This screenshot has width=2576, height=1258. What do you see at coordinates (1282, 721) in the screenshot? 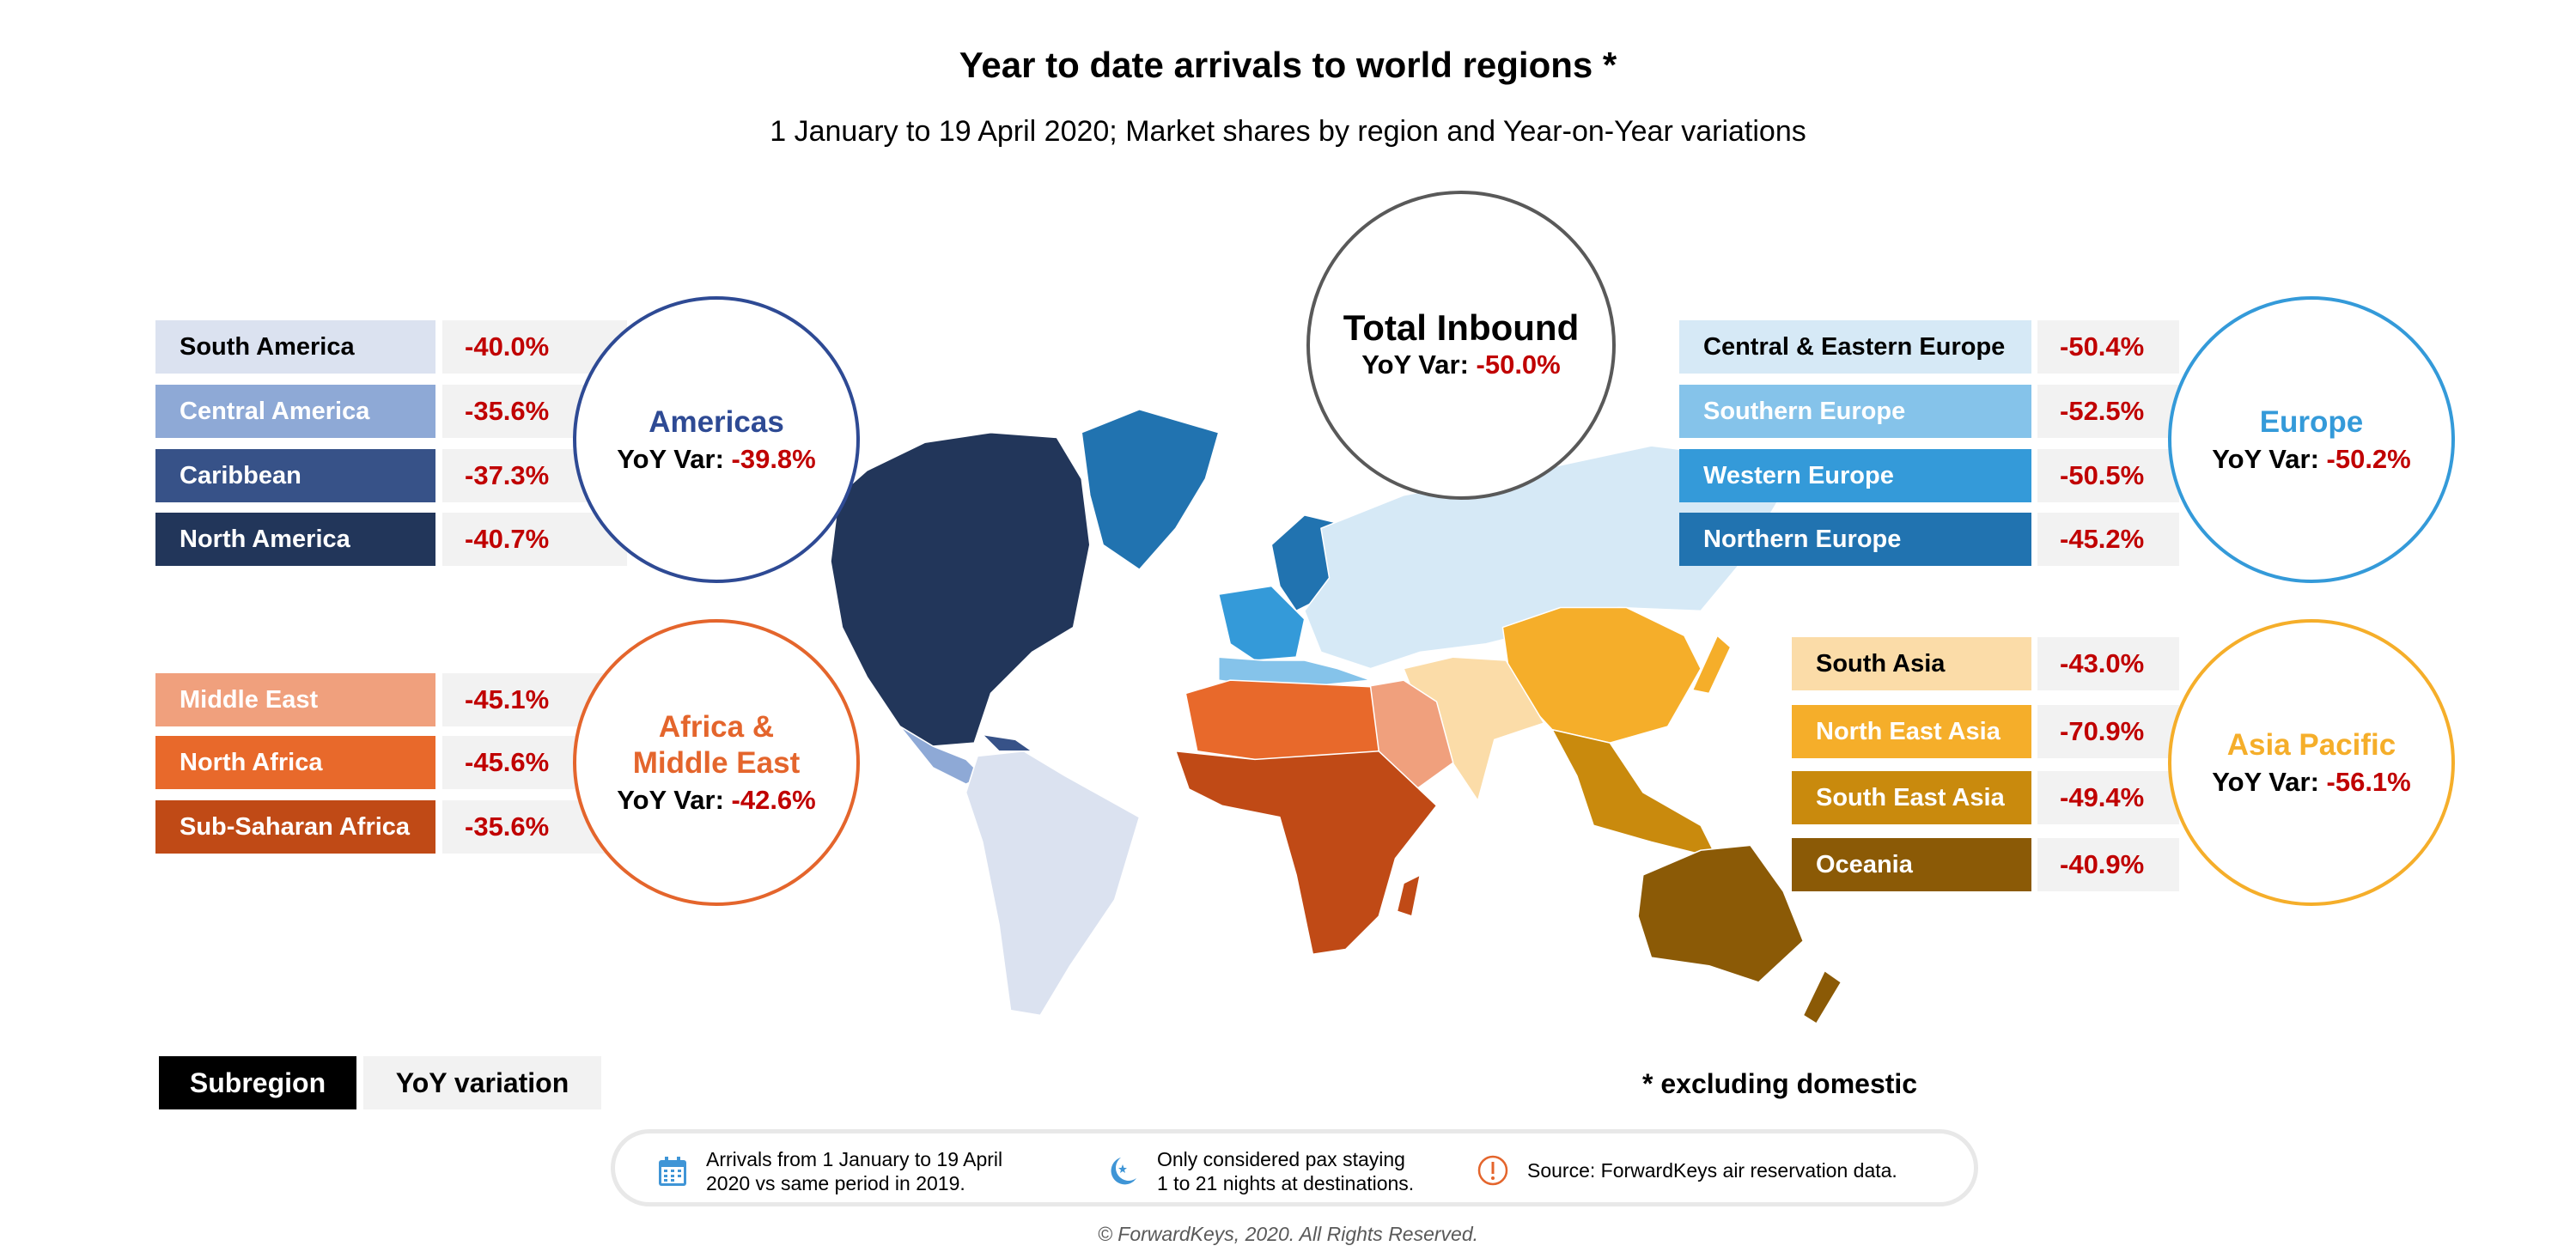
I see `map-north-africa` at bounding box center [1282, 721].